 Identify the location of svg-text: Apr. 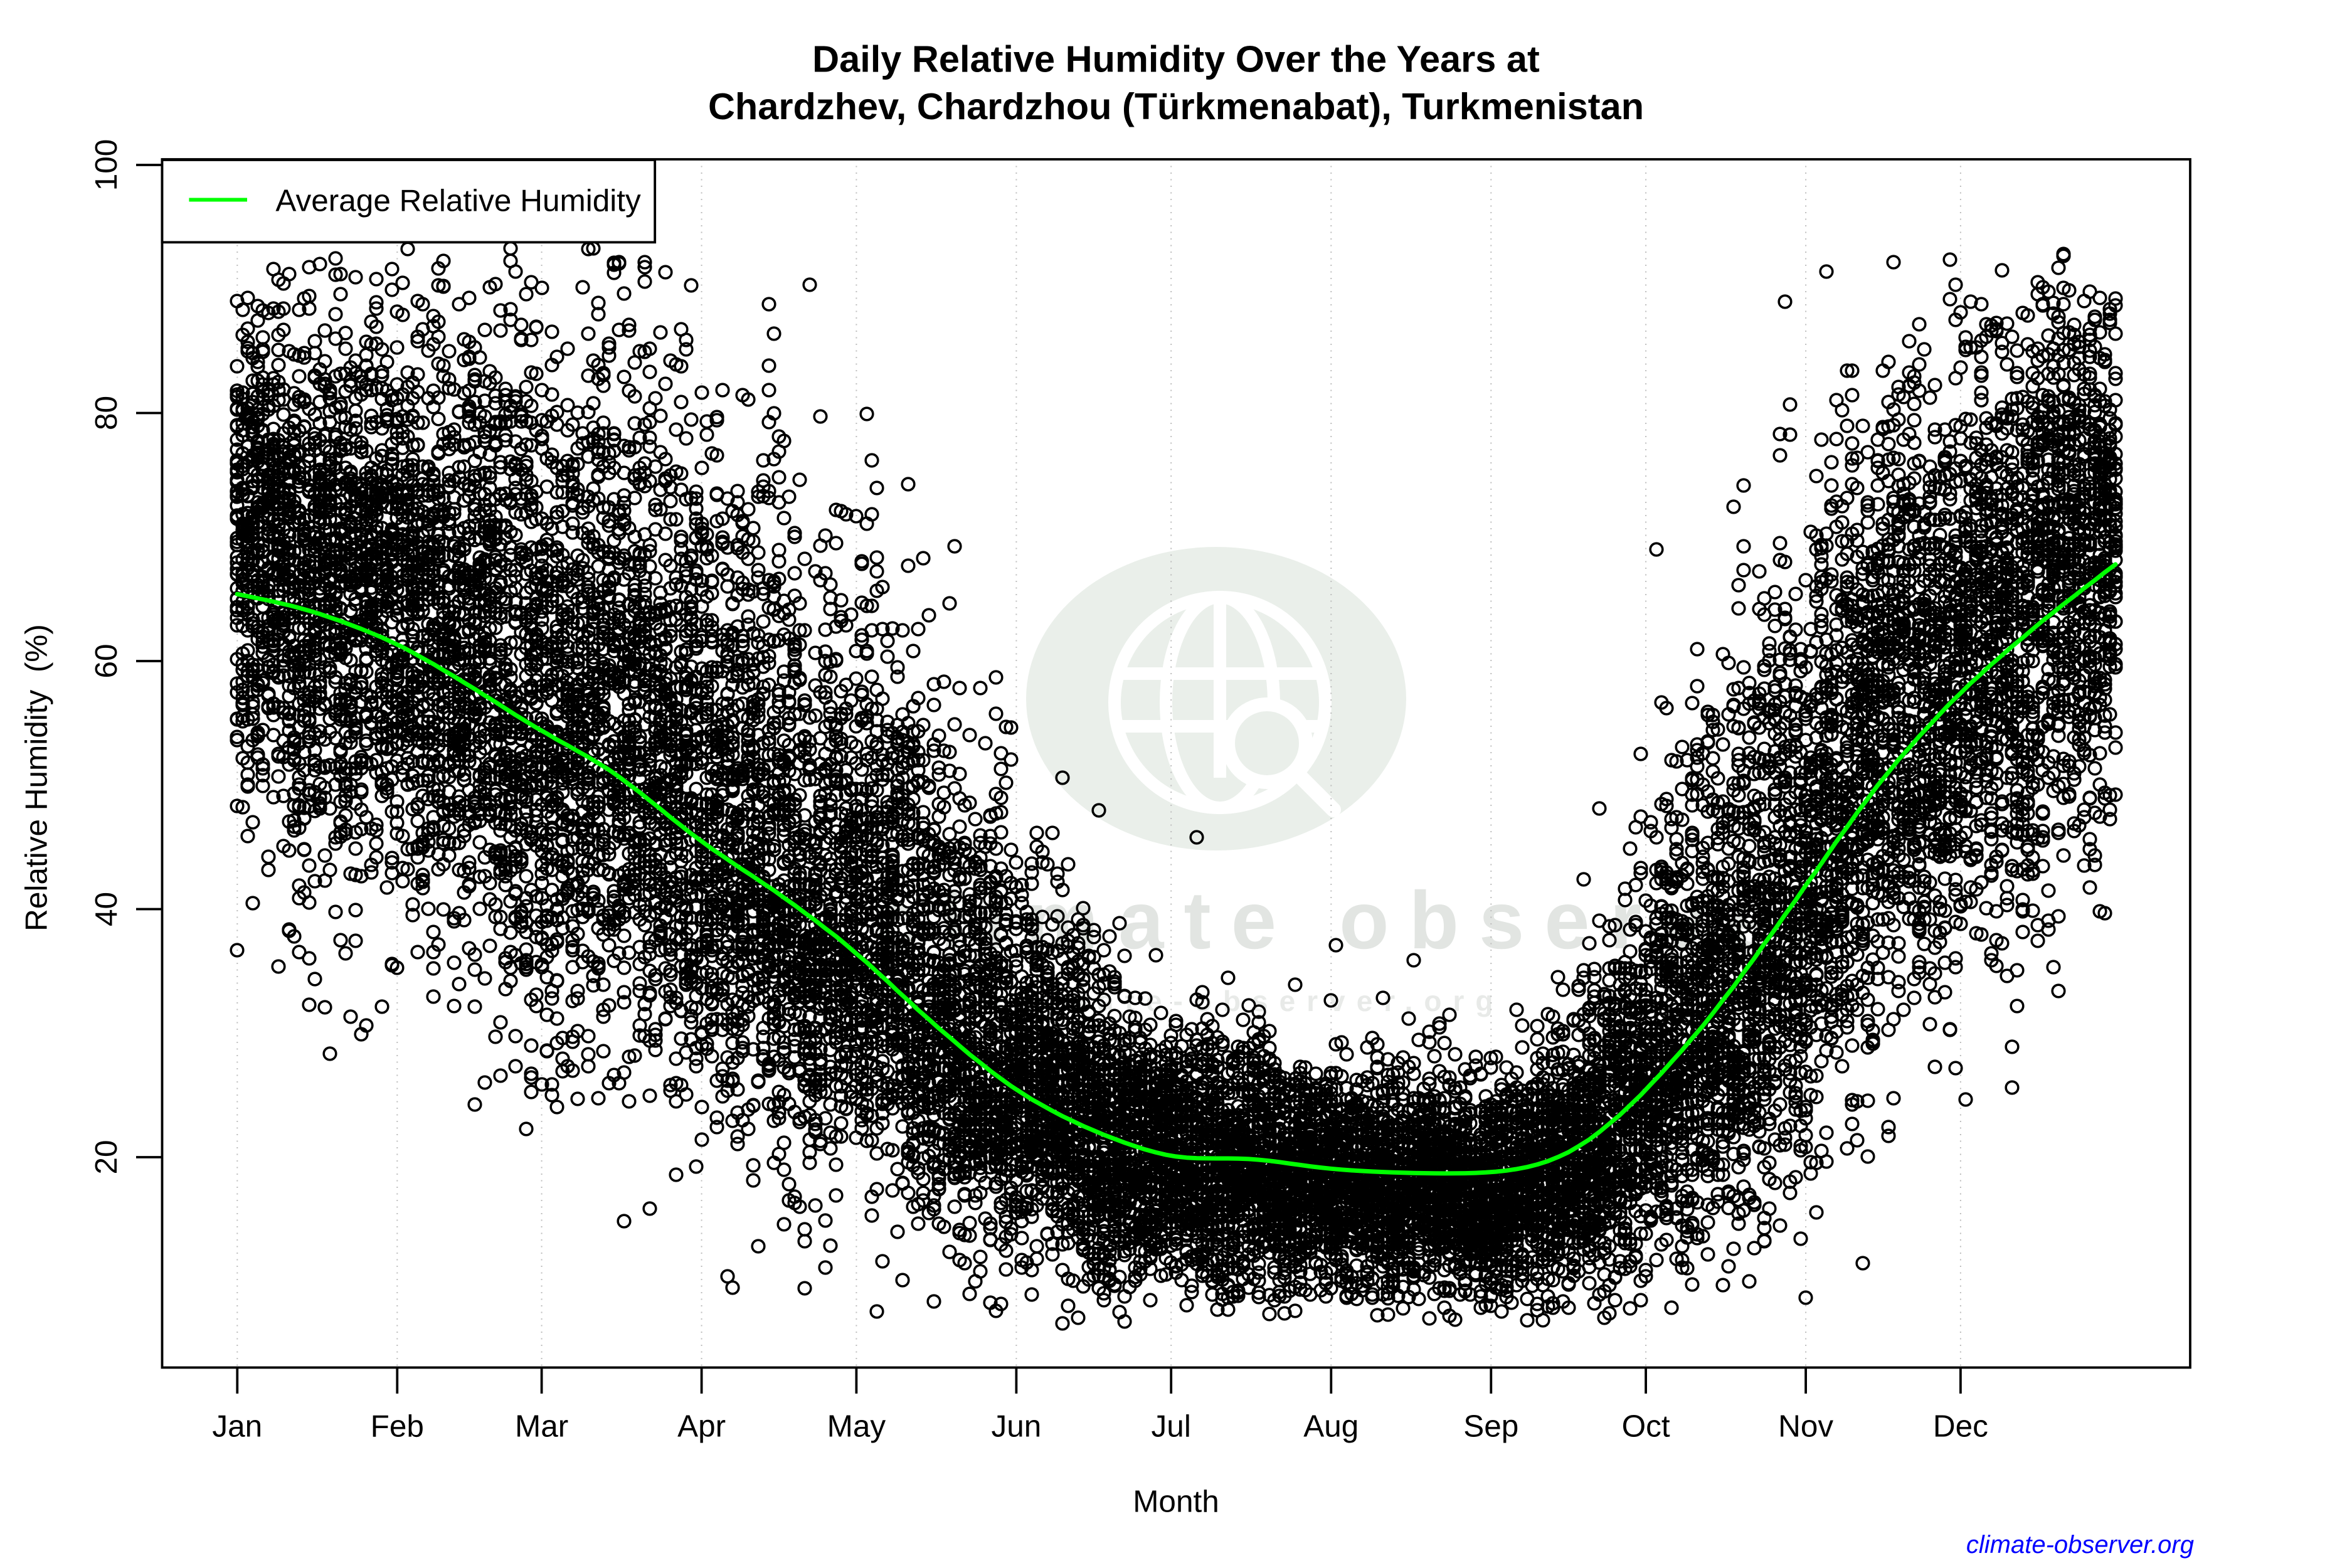
(701, 1426).